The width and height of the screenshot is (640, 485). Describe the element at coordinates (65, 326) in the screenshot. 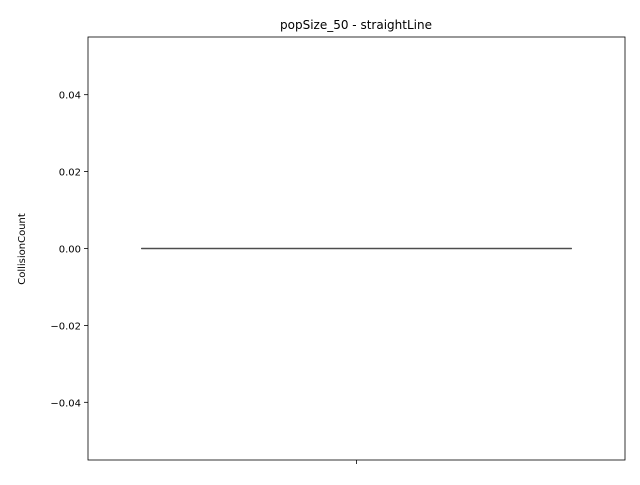

I see `y-tick-label: −0.02` at that location.